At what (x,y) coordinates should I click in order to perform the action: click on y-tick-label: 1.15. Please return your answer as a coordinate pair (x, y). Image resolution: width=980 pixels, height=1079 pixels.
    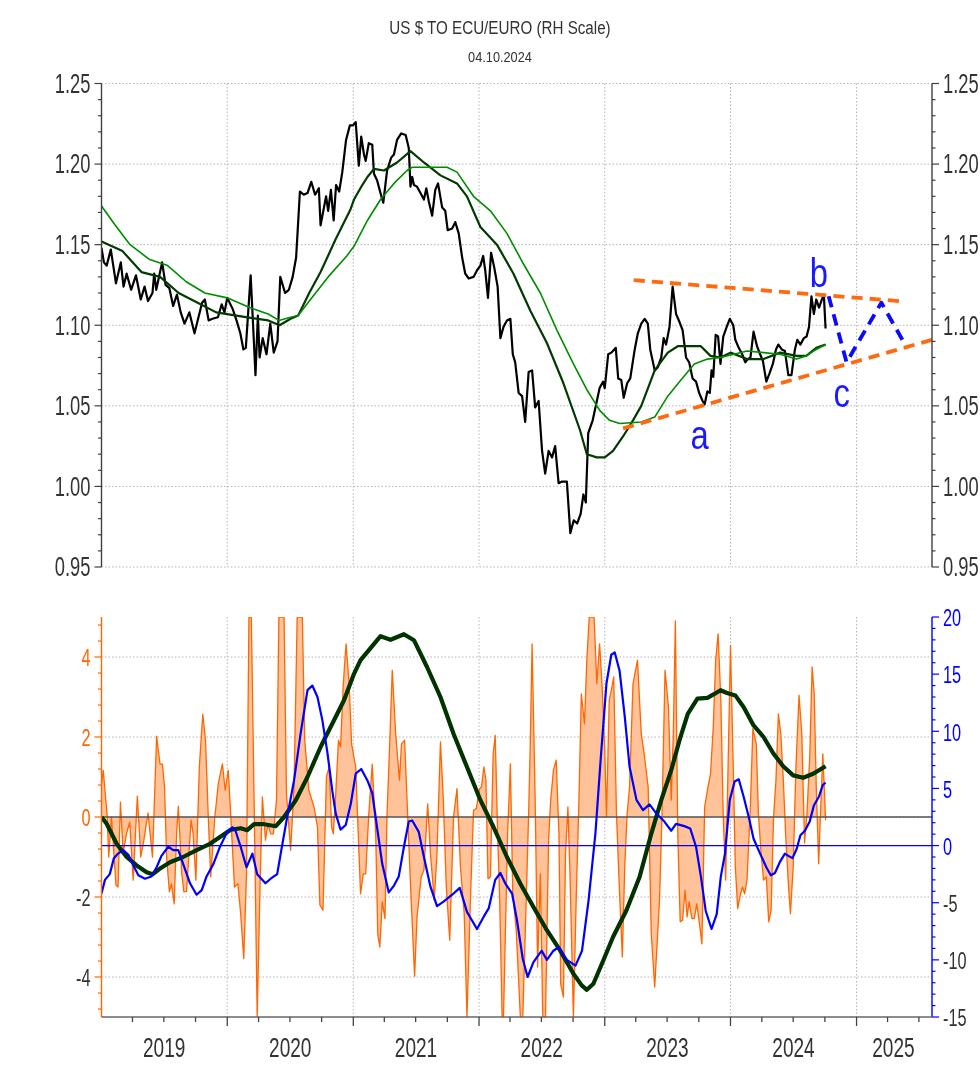
    Looking at the image, I should click on (72, 244).